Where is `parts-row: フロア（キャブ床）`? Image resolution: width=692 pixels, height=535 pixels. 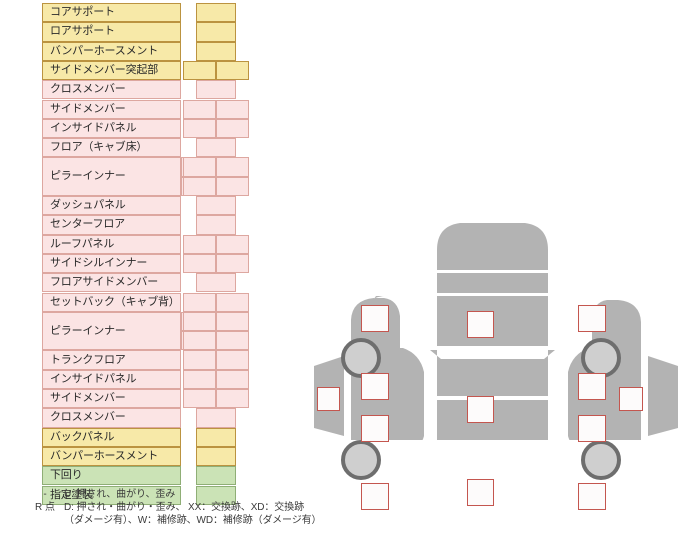
parts-row: フロア（キャブ床） is located at coordinates (111, 148).